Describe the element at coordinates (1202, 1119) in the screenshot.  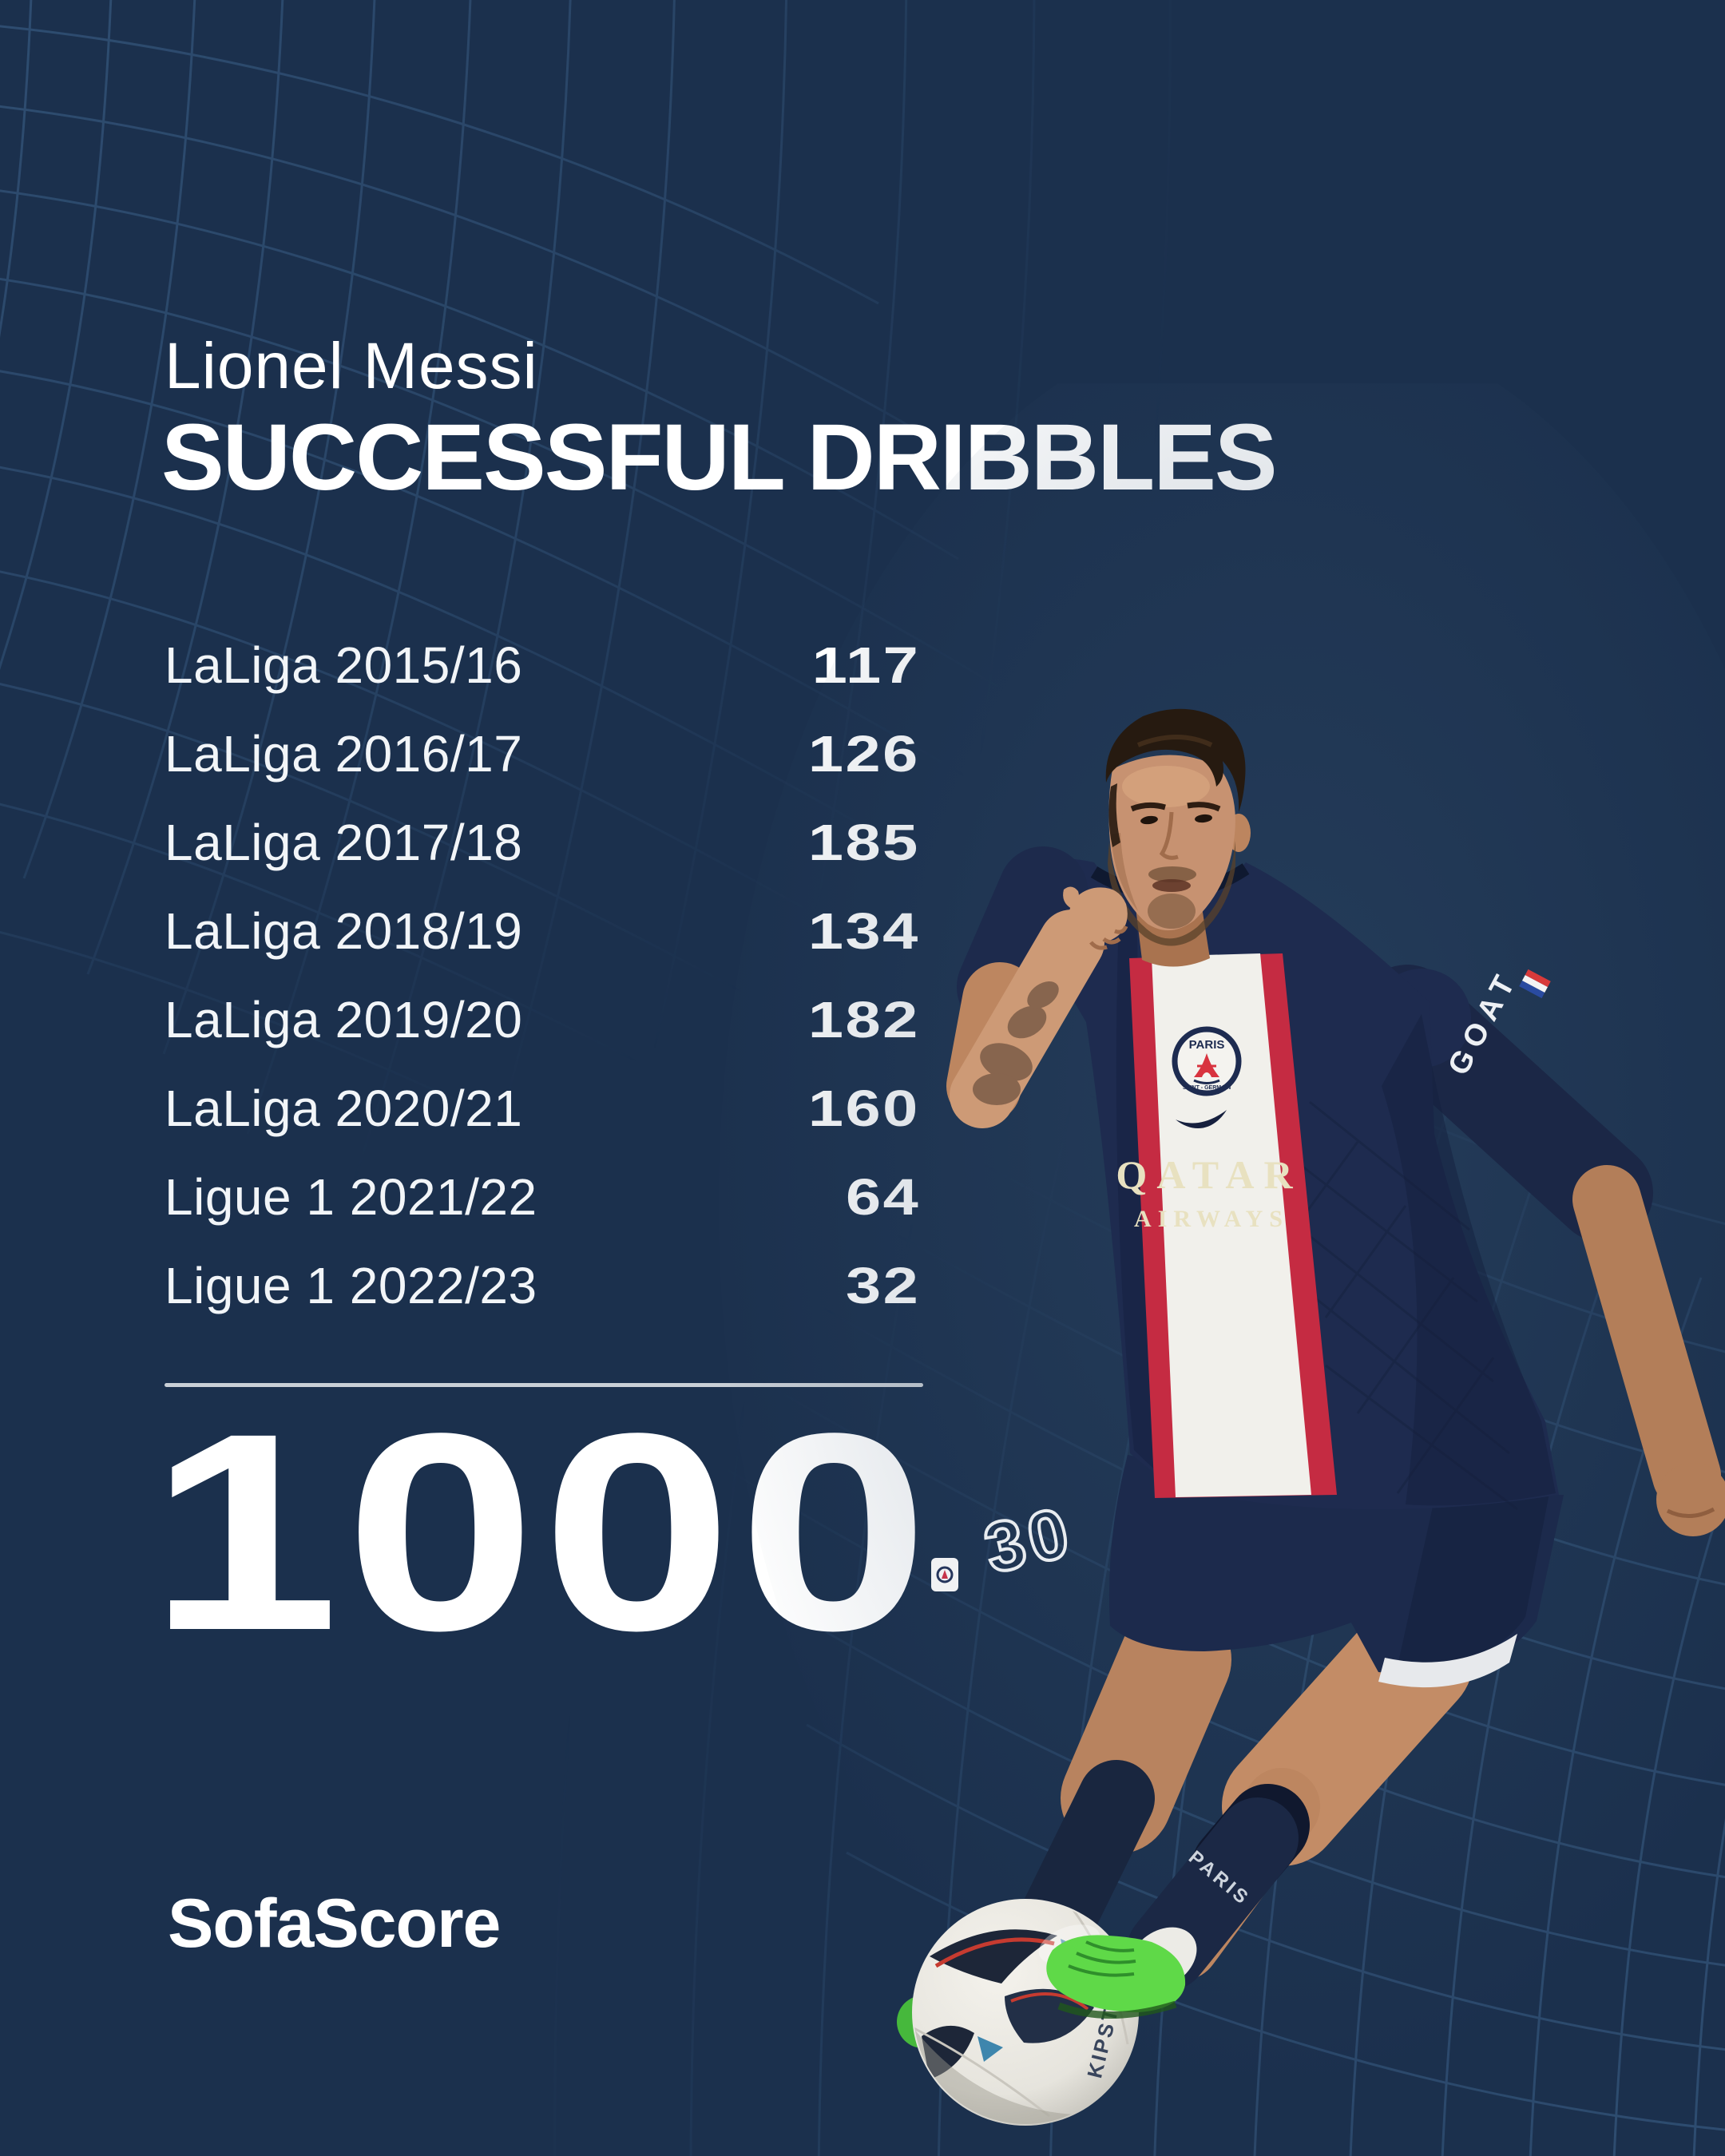
I see `nike-swoosh-icon` at that location.